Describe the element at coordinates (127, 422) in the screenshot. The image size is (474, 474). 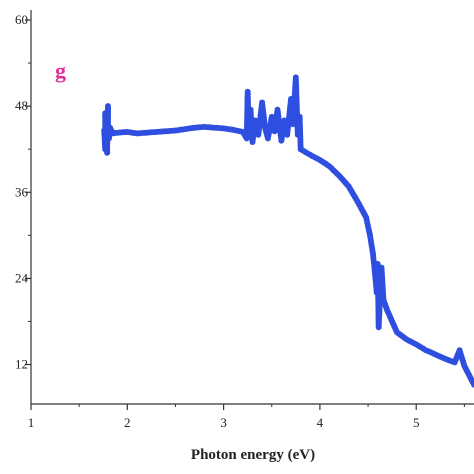
I see `x-tick-label: 2` at that location.